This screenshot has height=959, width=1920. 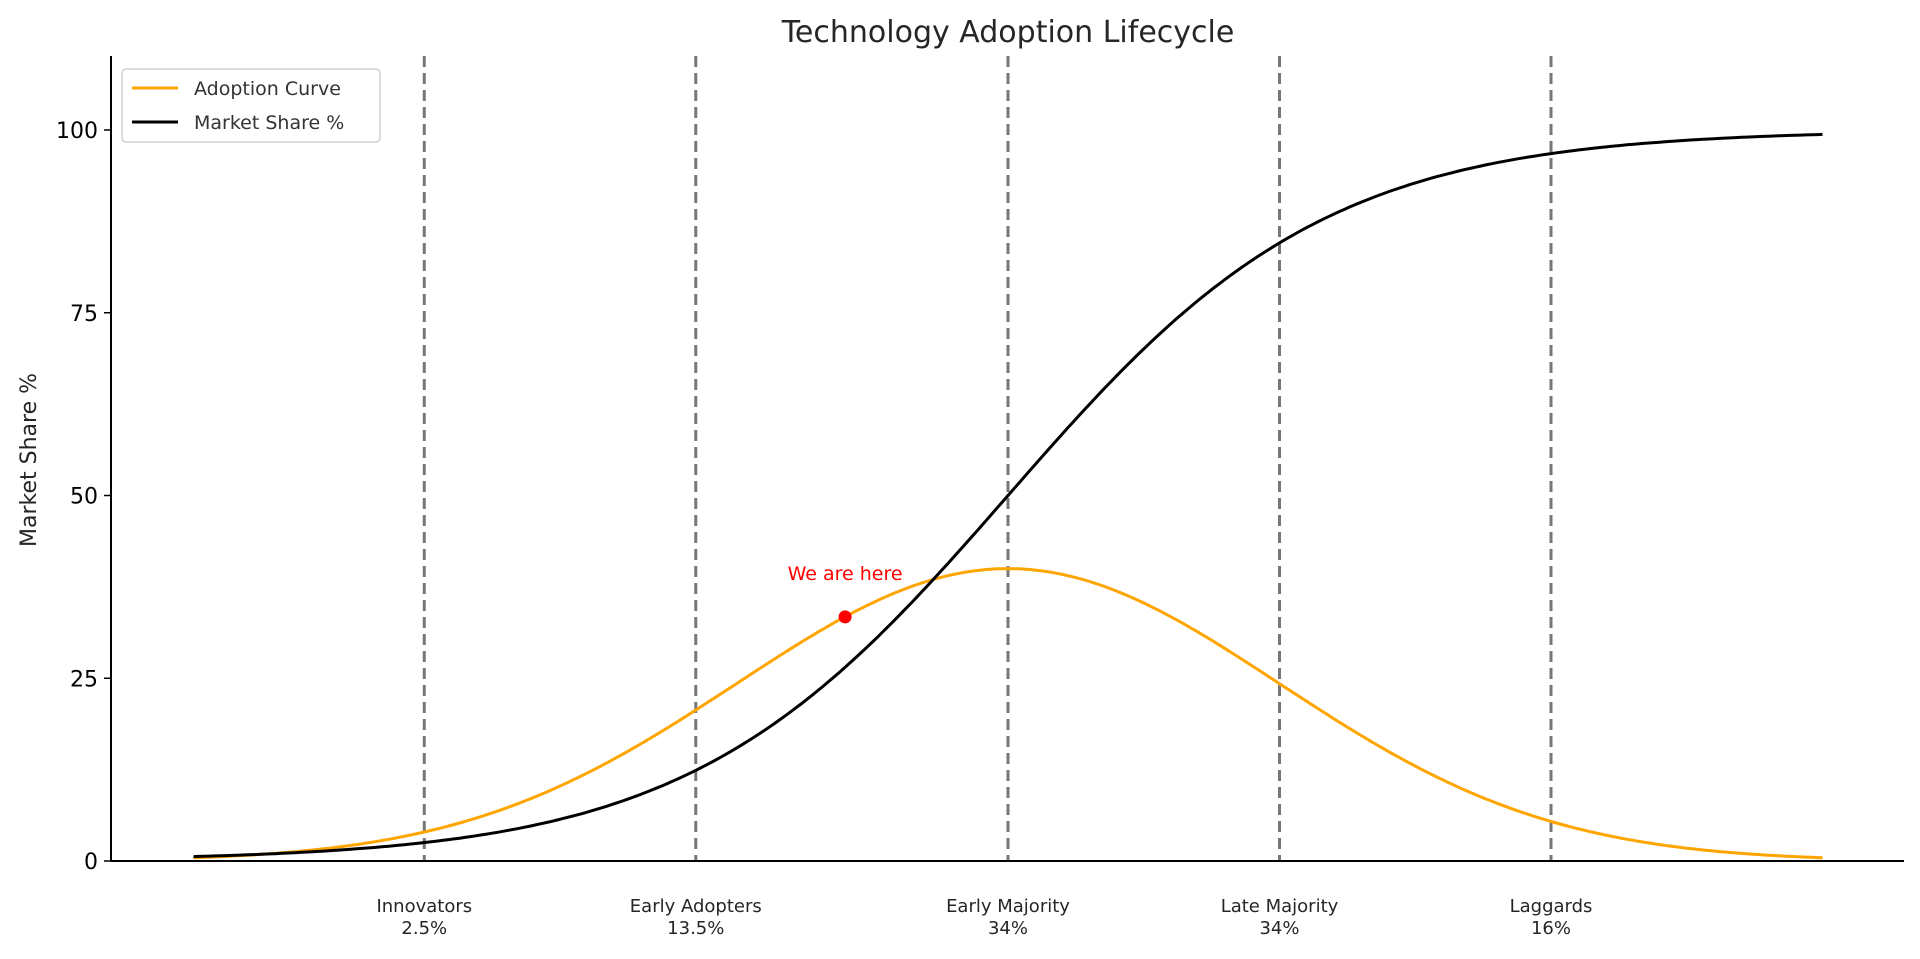 I want to click on legend: Adoption Curve Market Share %, so click(x=251, y=105).